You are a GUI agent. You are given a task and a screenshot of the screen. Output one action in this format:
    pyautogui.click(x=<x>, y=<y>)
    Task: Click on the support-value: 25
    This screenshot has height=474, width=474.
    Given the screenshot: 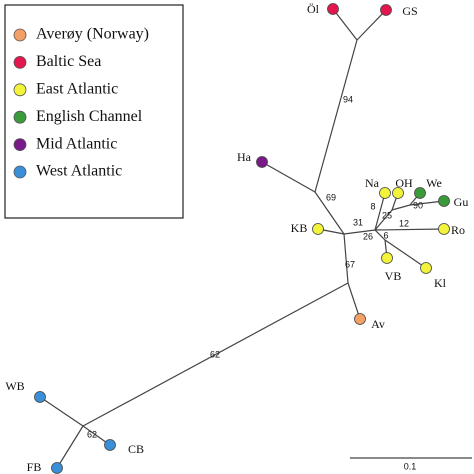 What is the action you would take?
    pyautogui.click(x=387, y=215)
    